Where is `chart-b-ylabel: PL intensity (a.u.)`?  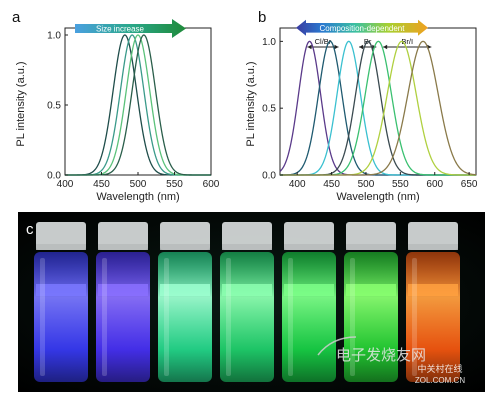 chart-b-ylabel: PL intensity (a.u.) is located at coordinates (251, 103).